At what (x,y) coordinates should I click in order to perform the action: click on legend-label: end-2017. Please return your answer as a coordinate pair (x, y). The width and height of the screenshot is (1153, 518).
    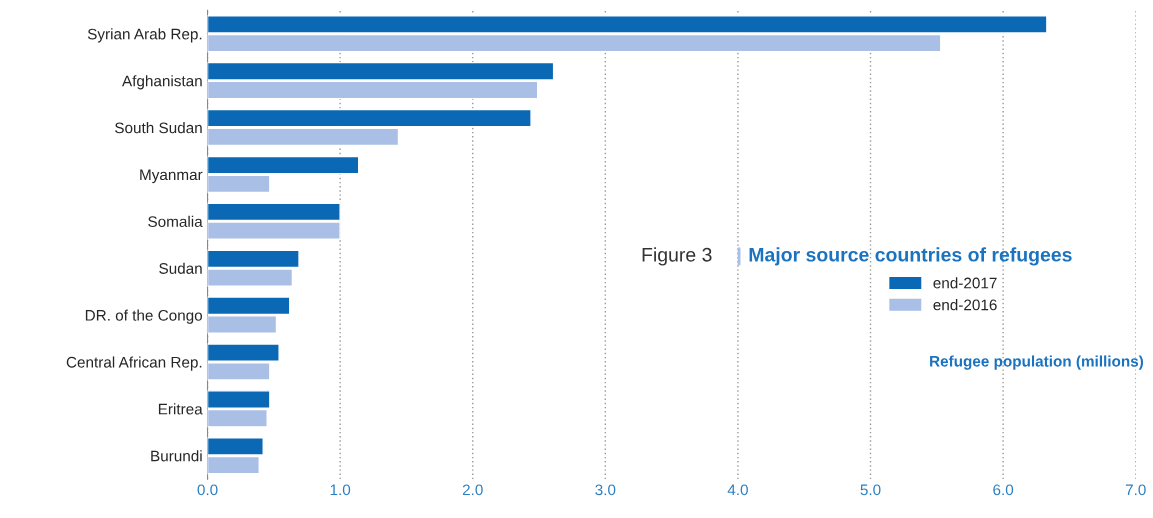
    Looking at the image, I should click on (965, 283).